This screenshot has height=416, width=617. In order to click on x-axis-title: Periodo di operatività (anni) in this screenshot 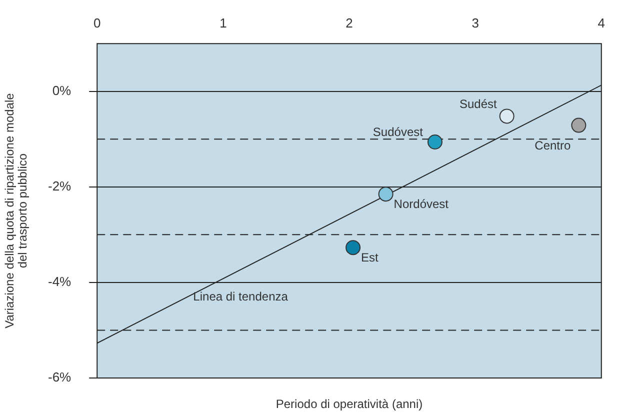, I will do `click(349, 404)`.